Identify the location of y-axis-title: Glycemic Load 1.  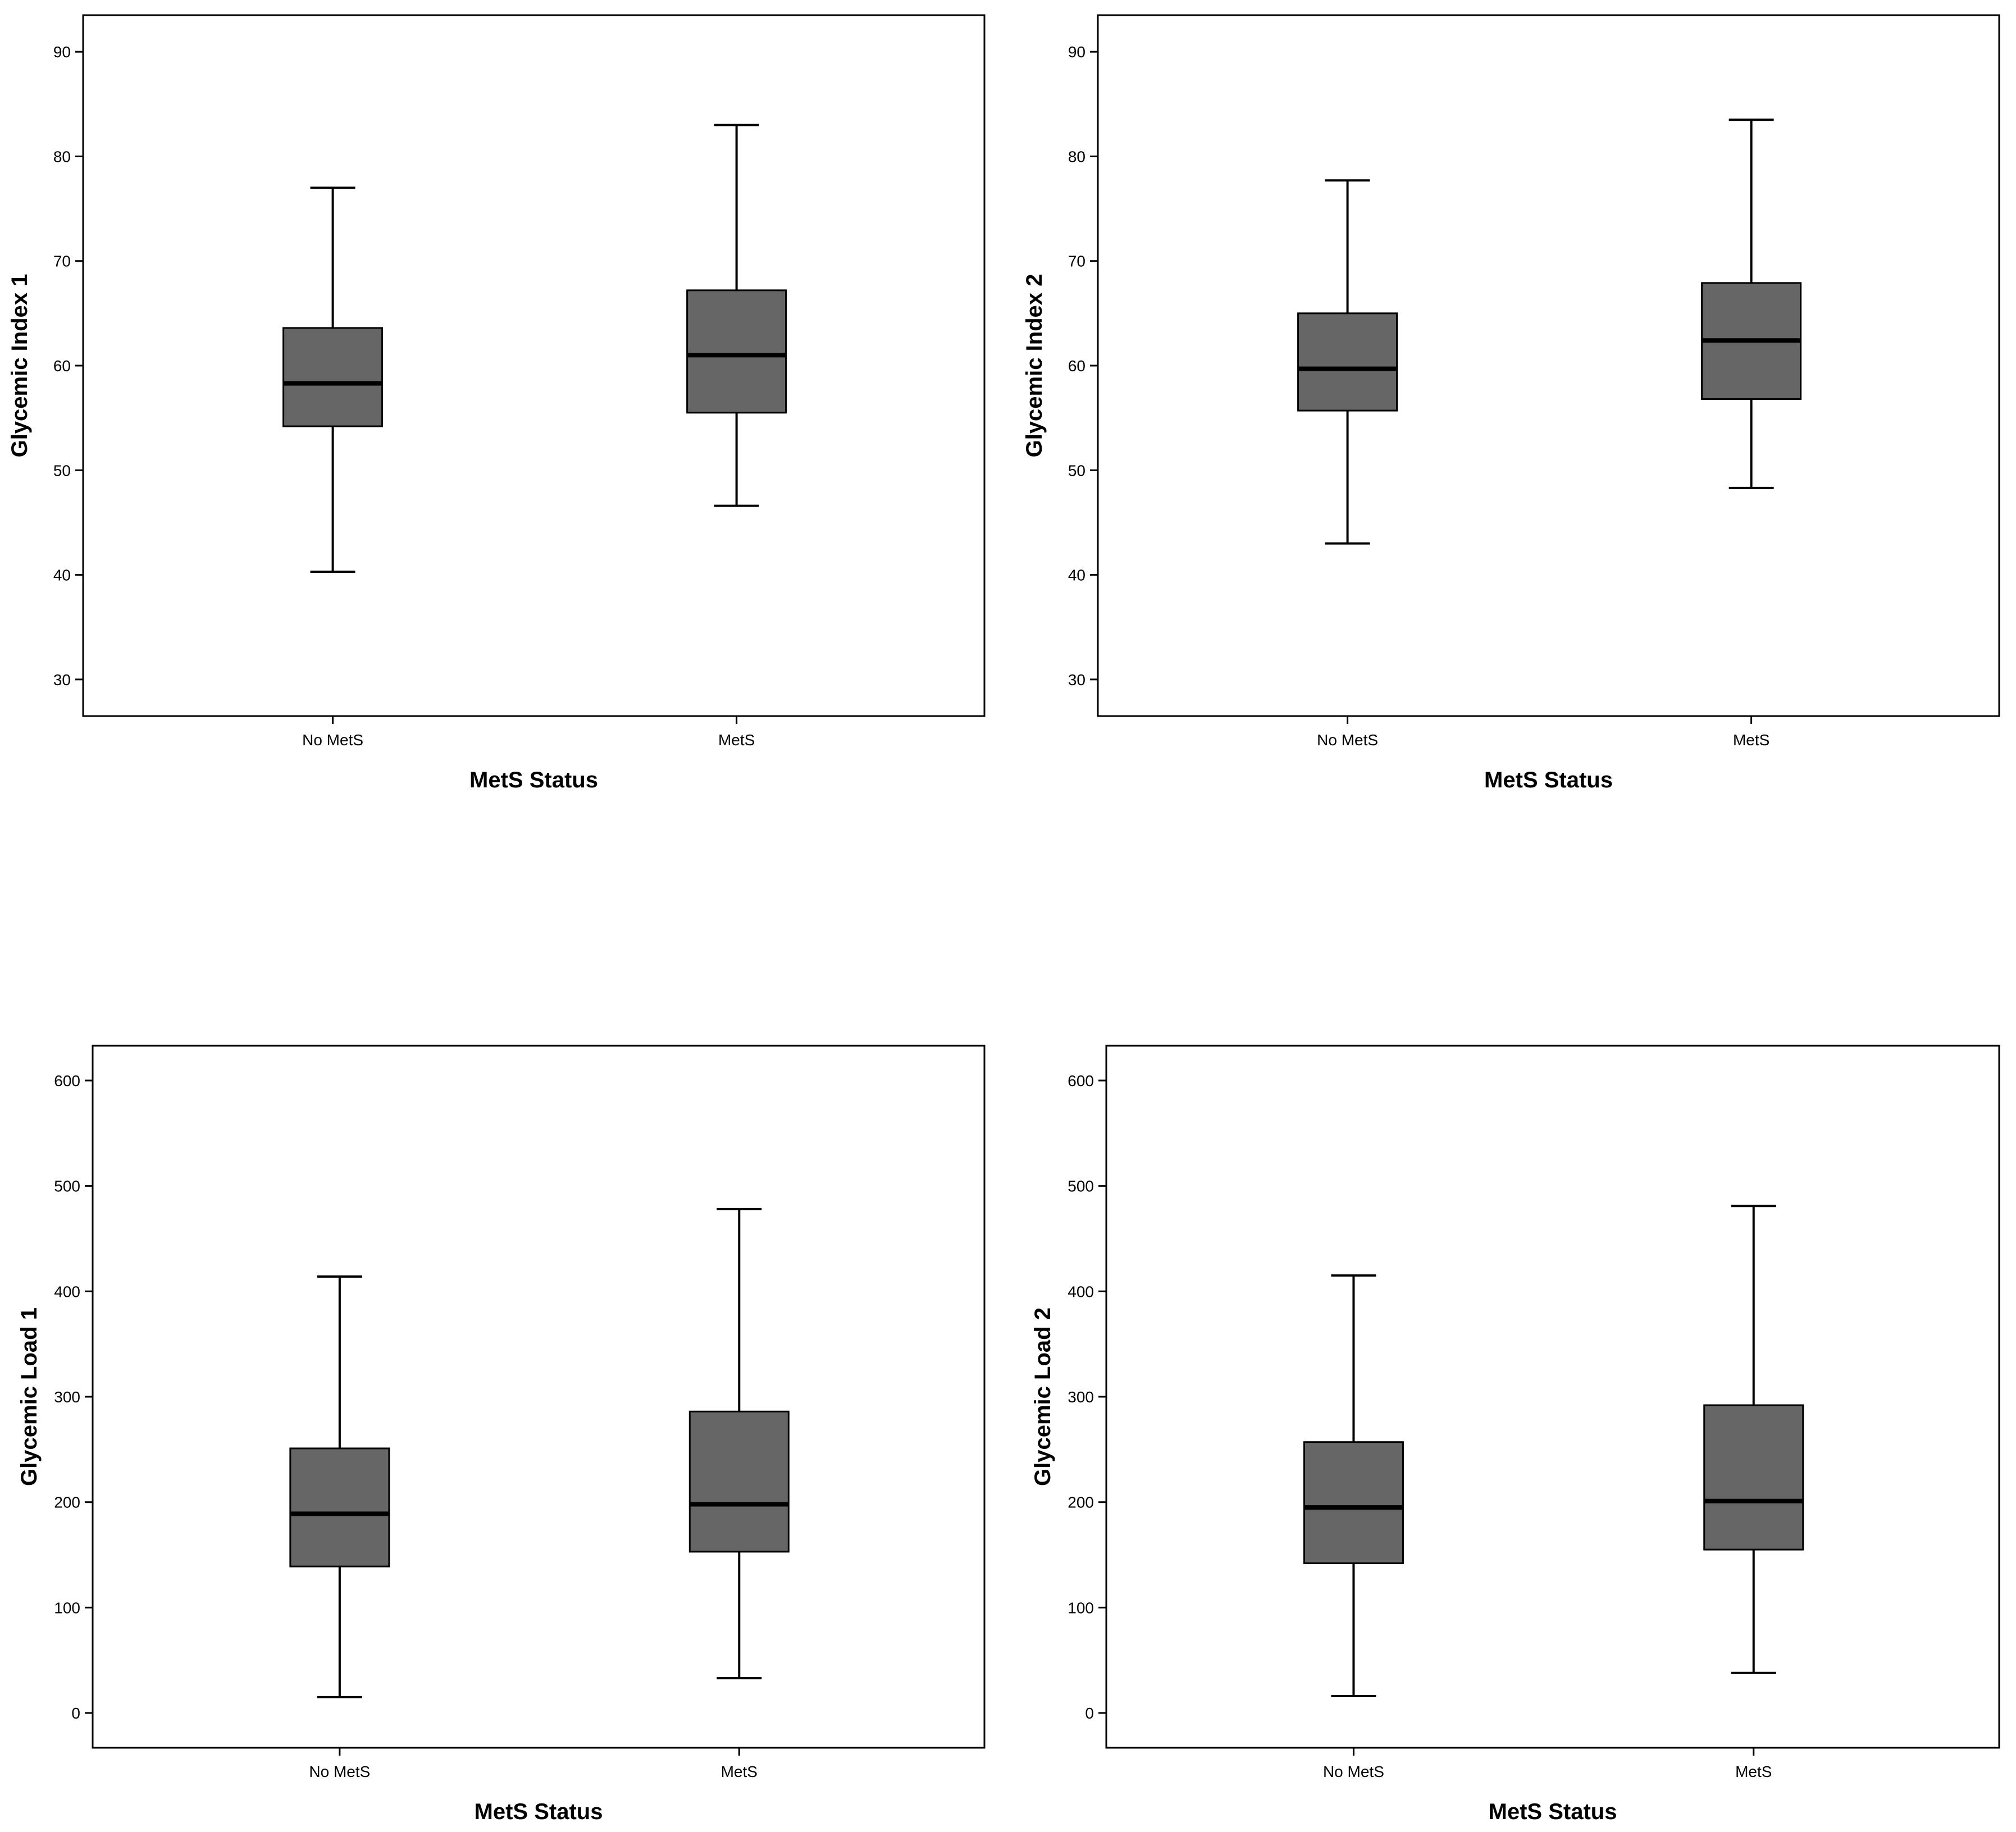
(29, 1396).